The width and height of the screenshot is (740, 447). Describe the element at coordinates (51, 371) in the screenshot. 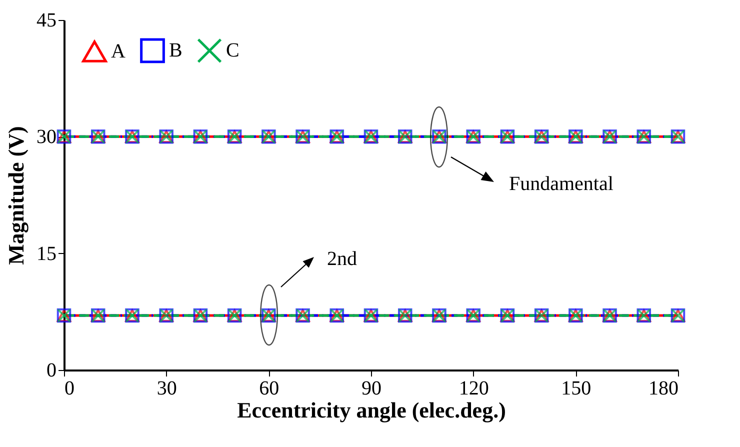

I see `y-tick-label: 0` at that location.